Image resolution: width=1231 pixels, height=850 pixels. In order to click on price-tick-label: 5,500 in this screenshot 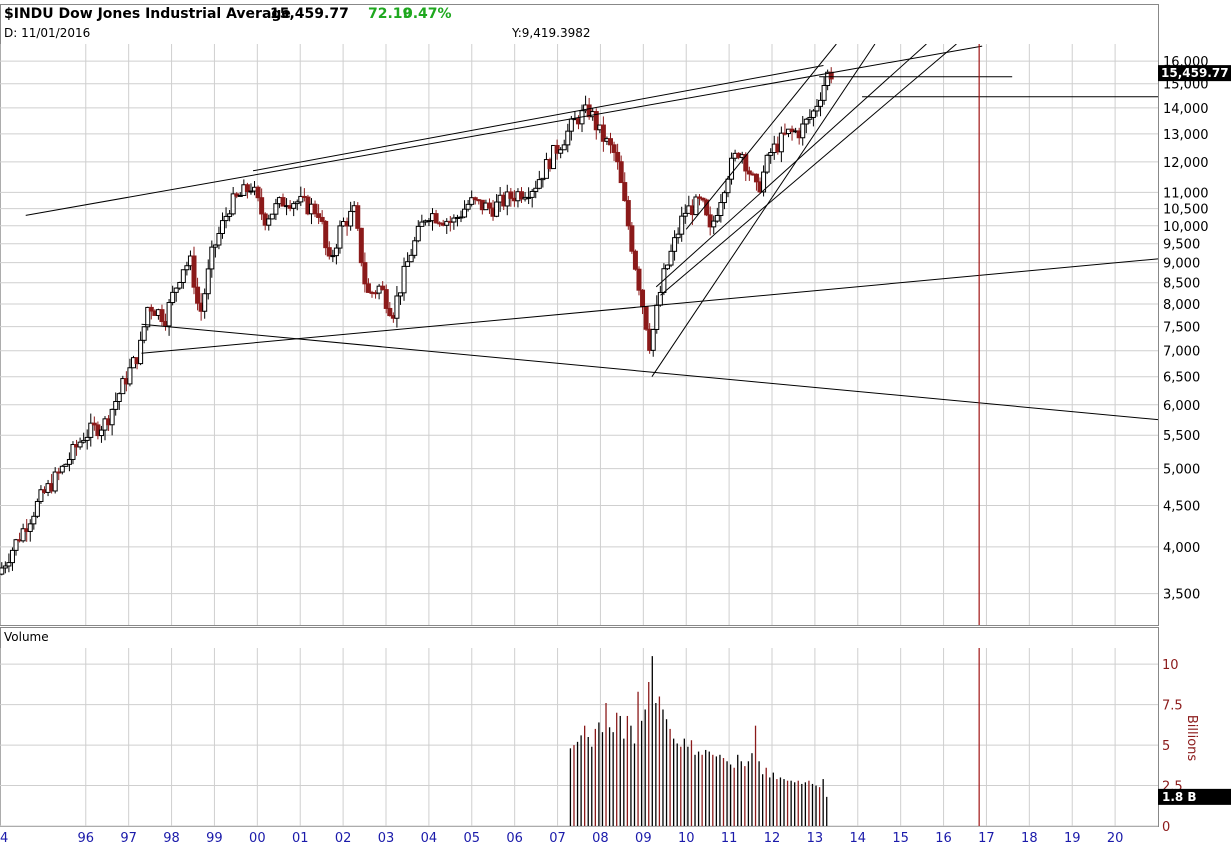, I will do `click(1181, 436)`.